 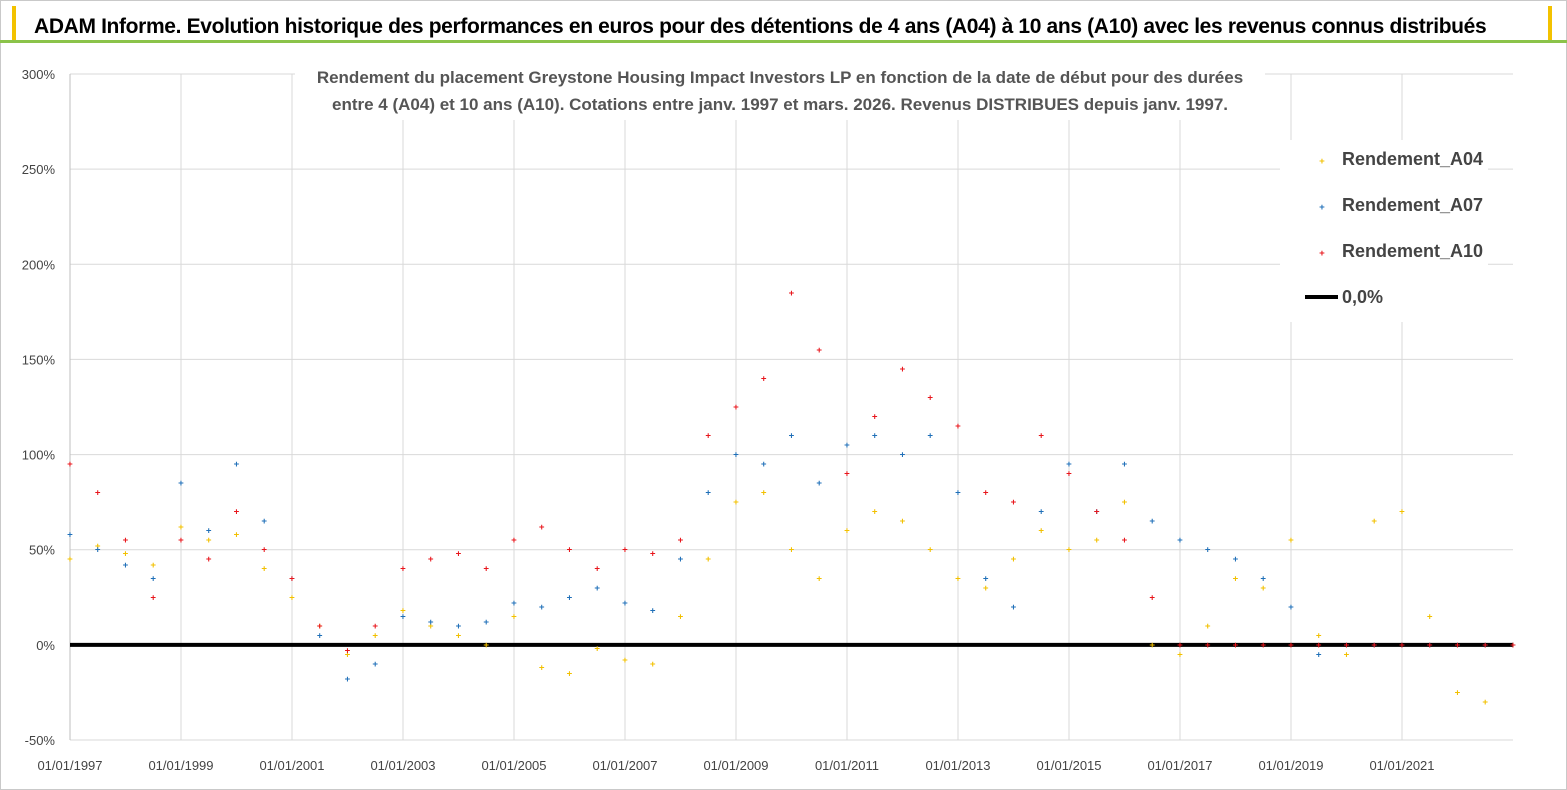 I want to click on x-tick-label: 01/01/2015, so click(x=1068, y=765).